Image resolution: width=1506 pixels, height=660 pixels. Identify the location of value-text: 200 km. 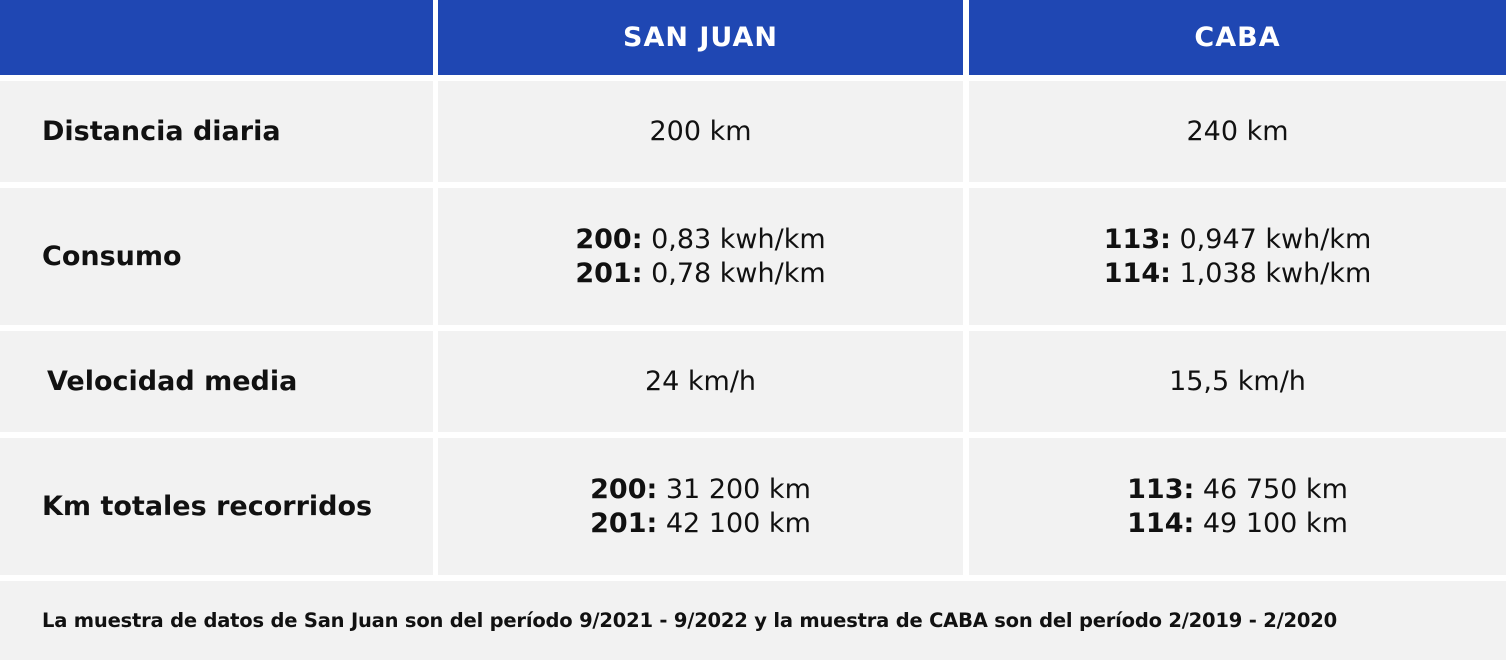
(700, 131).